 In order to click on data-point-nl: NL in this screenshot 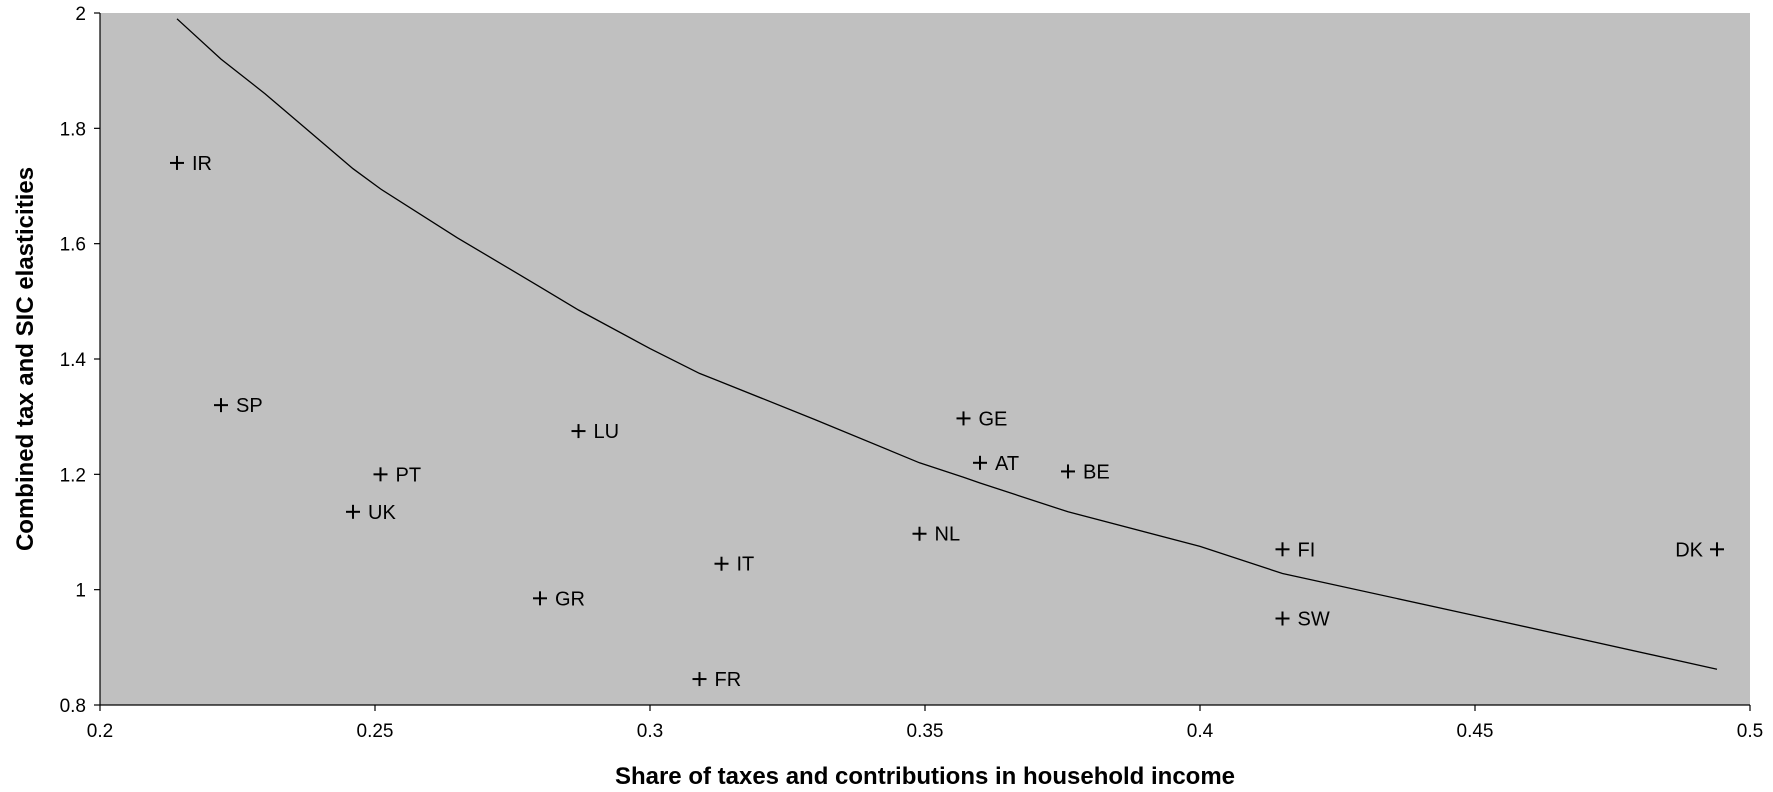, I will do `click(936, 535)`.